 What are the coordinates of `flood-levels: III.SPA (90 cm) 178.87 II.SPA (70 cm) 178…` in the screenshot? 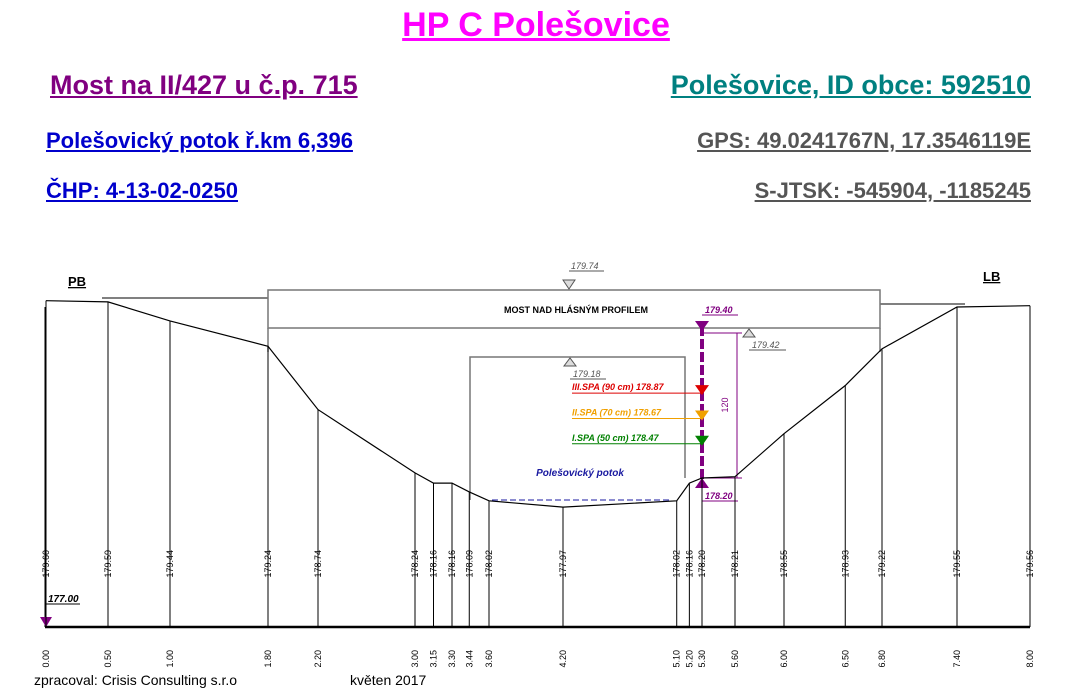 It's located at (640, 414).